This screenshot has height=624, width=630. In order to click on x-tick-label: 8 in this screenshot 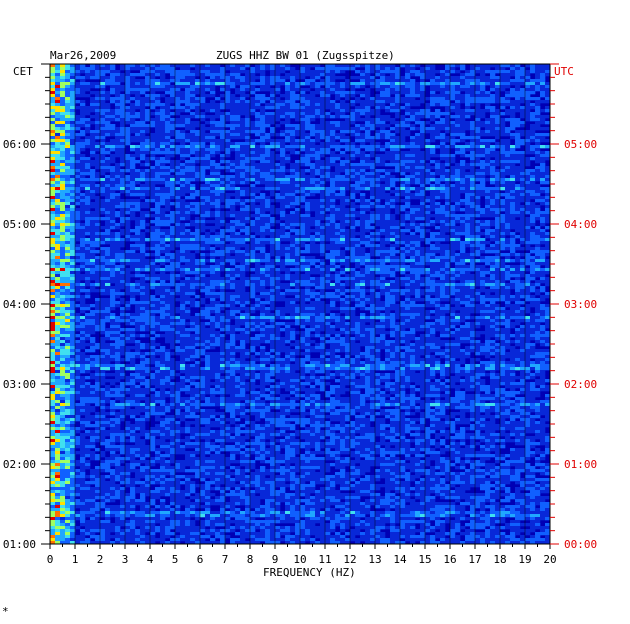, I will do `click(250, 559)`.